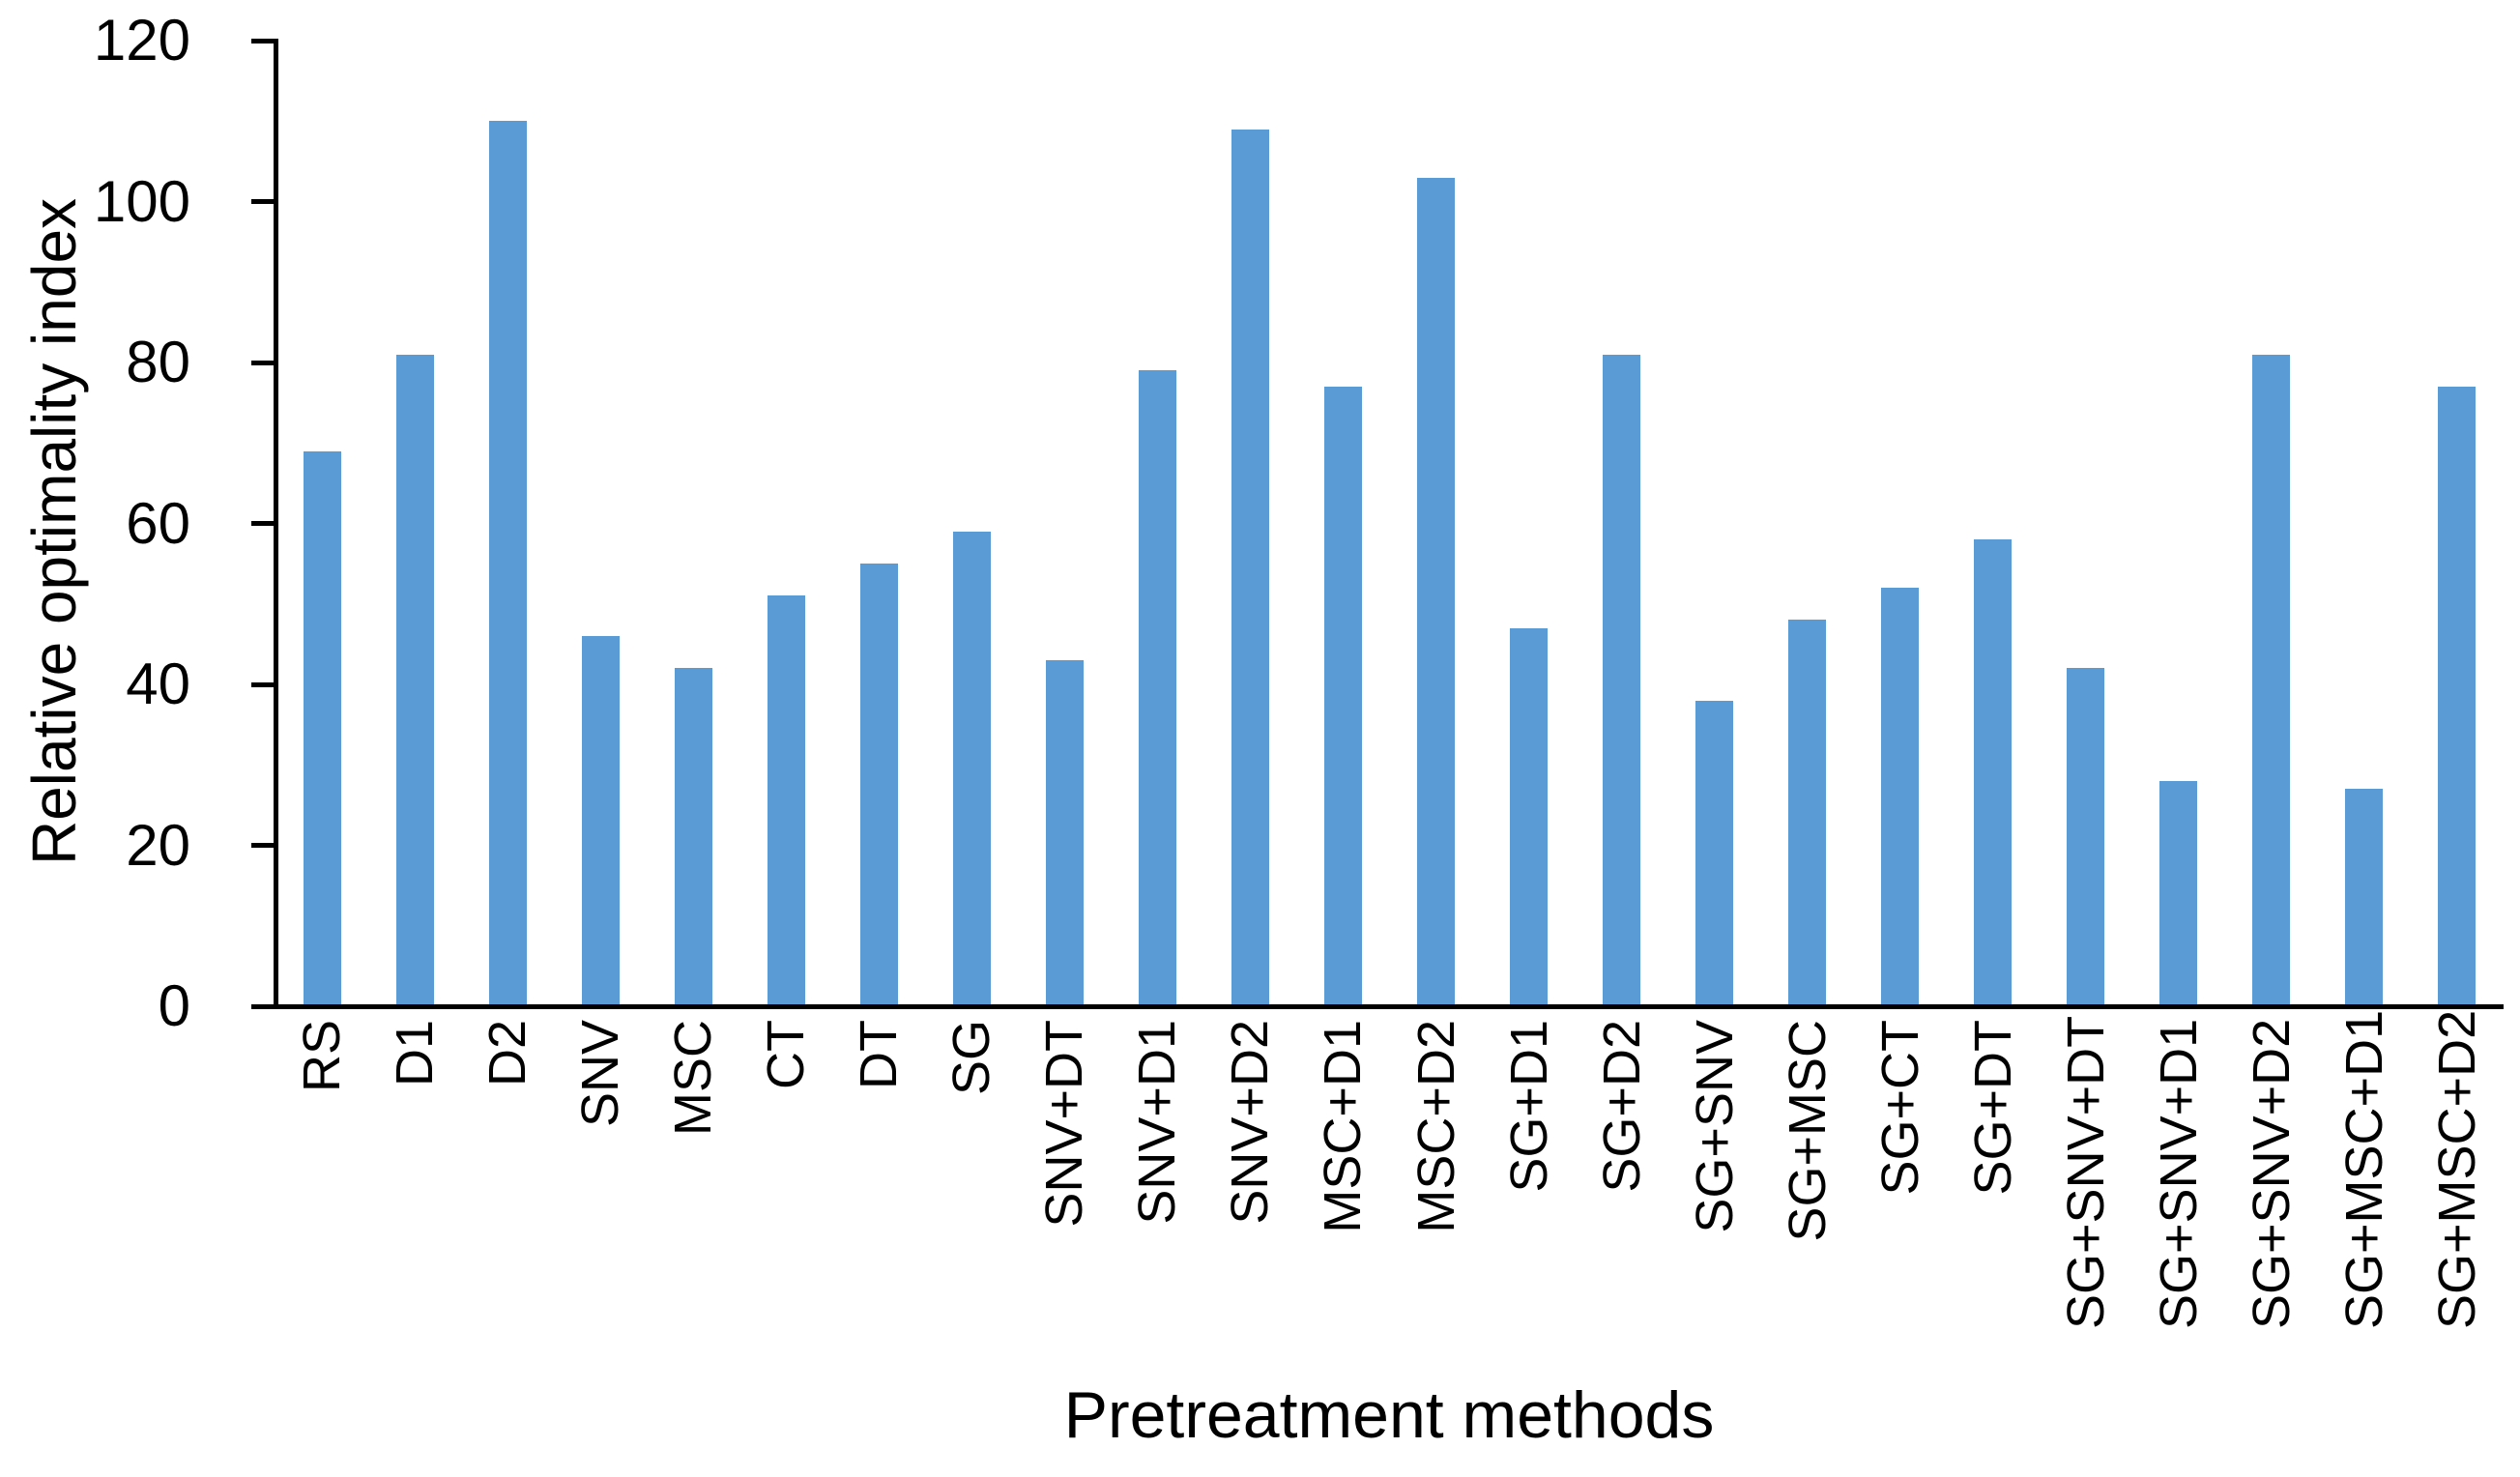 The image size is (2520, 1477). Describe the element at coordinates (1389, 1006) in the screenshot. I see `x-axis-line` at that location.